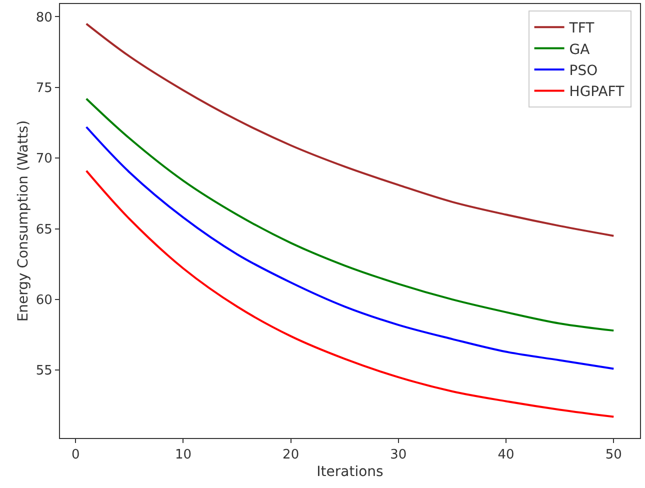 The width and height of the screenshot is (645, 488). What do you see at coordinates (44, 230) in the screenshot?
I see `y-tick-label: 65` at bounding box center [44, 230].